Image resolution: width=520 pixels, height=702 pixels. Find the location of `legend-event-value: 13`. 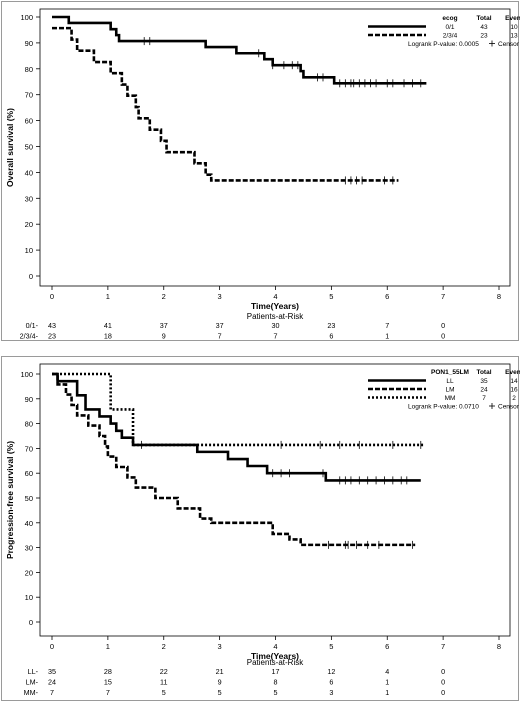

legend-event-value: 13 is located at coordinates (514, 36).